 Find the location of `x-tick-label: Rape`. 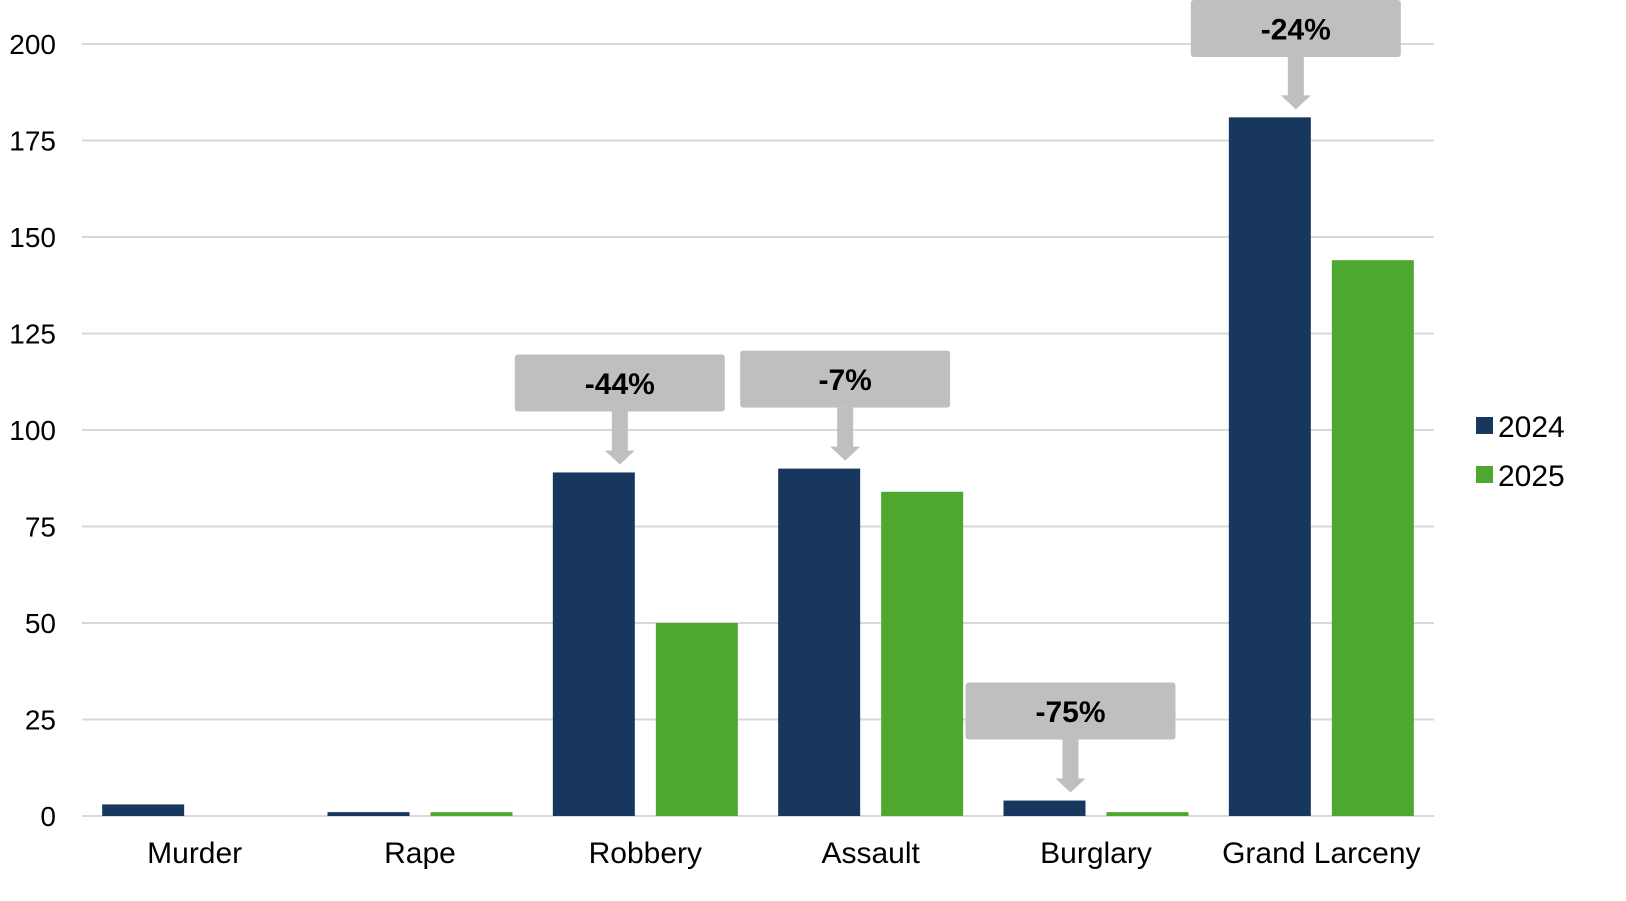

x-tick-label: Rape is located at coordinates (420, 853).